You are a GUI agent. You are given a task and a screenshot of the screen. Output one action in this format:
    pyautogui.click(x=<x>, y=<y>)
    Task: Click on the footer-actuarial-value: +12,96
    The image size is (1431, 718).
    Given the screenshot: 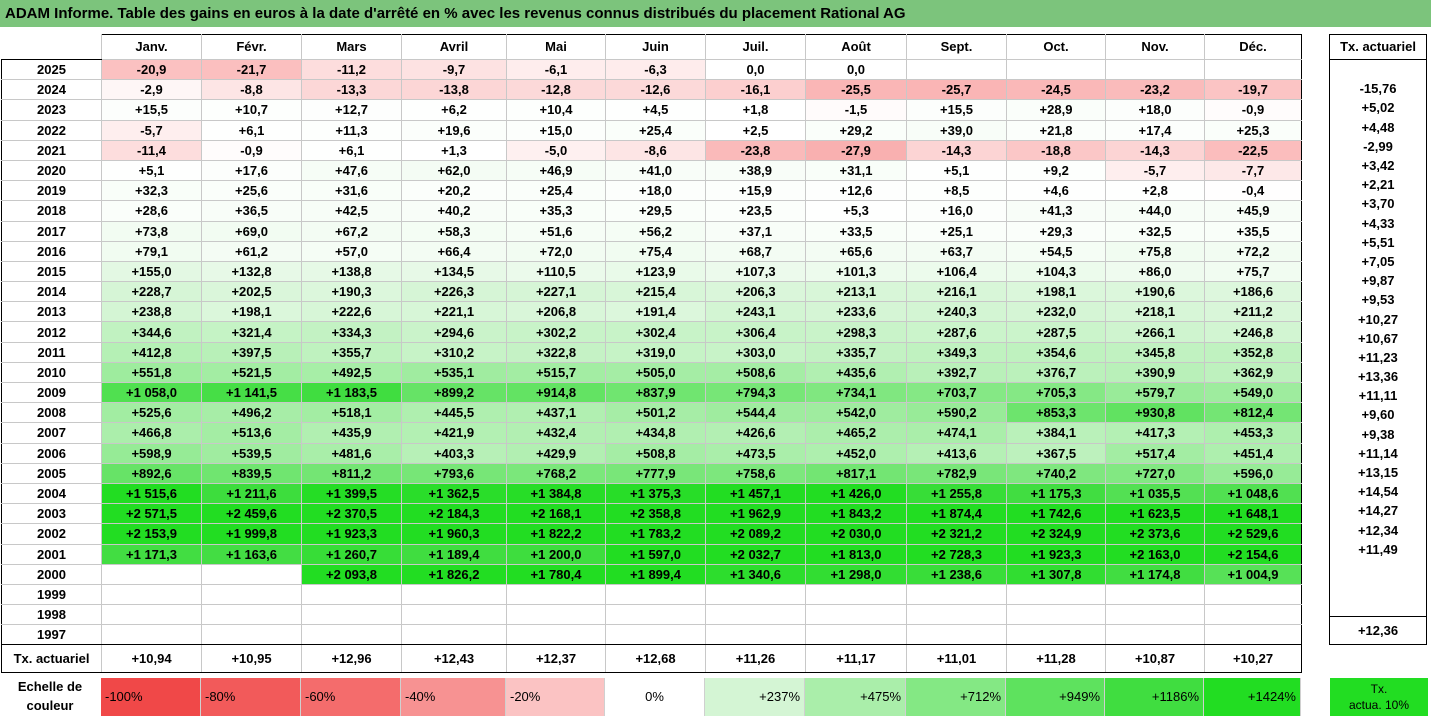 What is the action you would take?
    pyautogui.click(x=351, y=659)
    